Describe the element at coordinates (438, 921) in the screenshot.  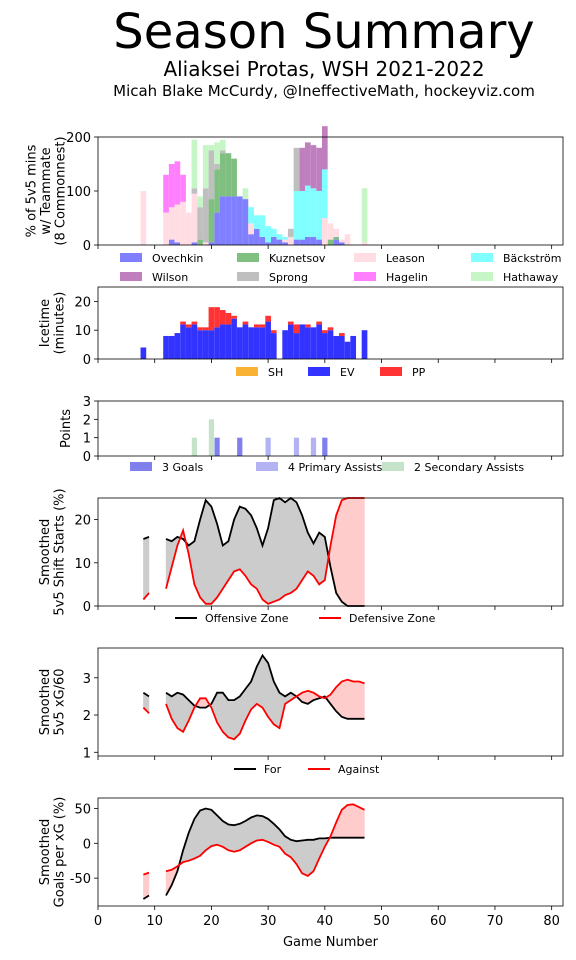
I see `x-tick-label: 60` at that location.